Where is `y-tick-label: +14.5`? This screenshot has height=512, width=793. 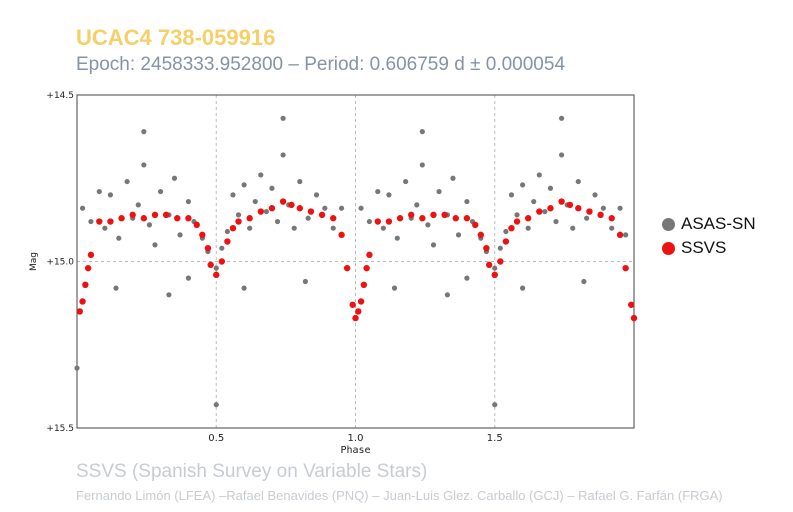 y-tick-label: +14.5 is located at coordinates (60, 96).